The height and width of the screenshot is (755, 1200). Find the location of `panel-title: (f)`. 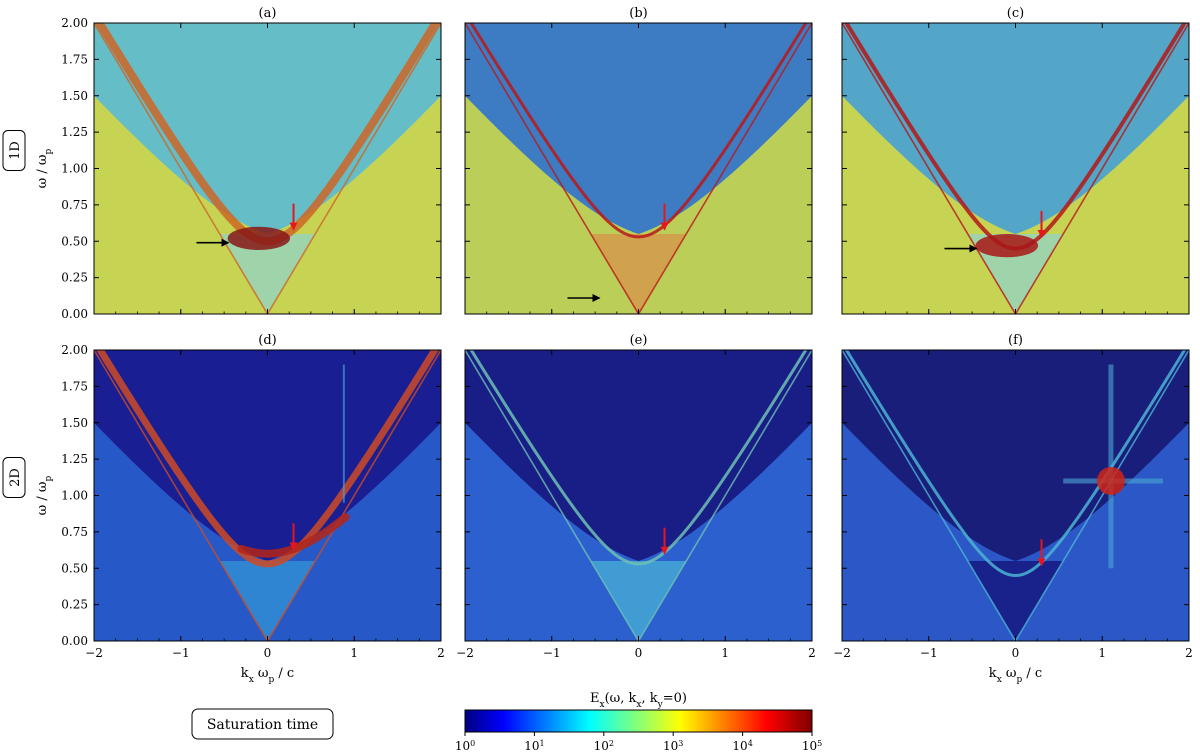

panel-title: (f) is located at coordinates (1015, 340).